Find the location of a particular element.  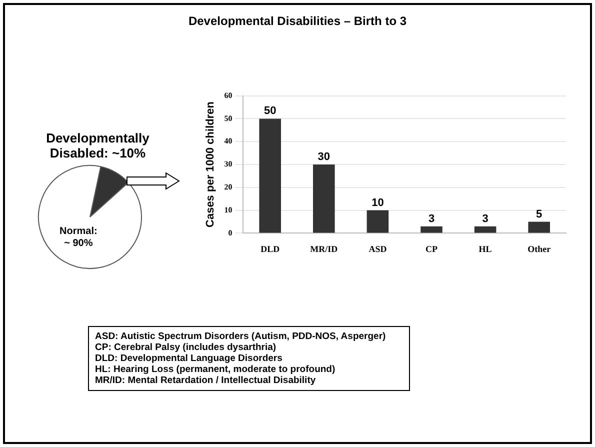

x-tick-label: Other is located at coordinates (539, 249).